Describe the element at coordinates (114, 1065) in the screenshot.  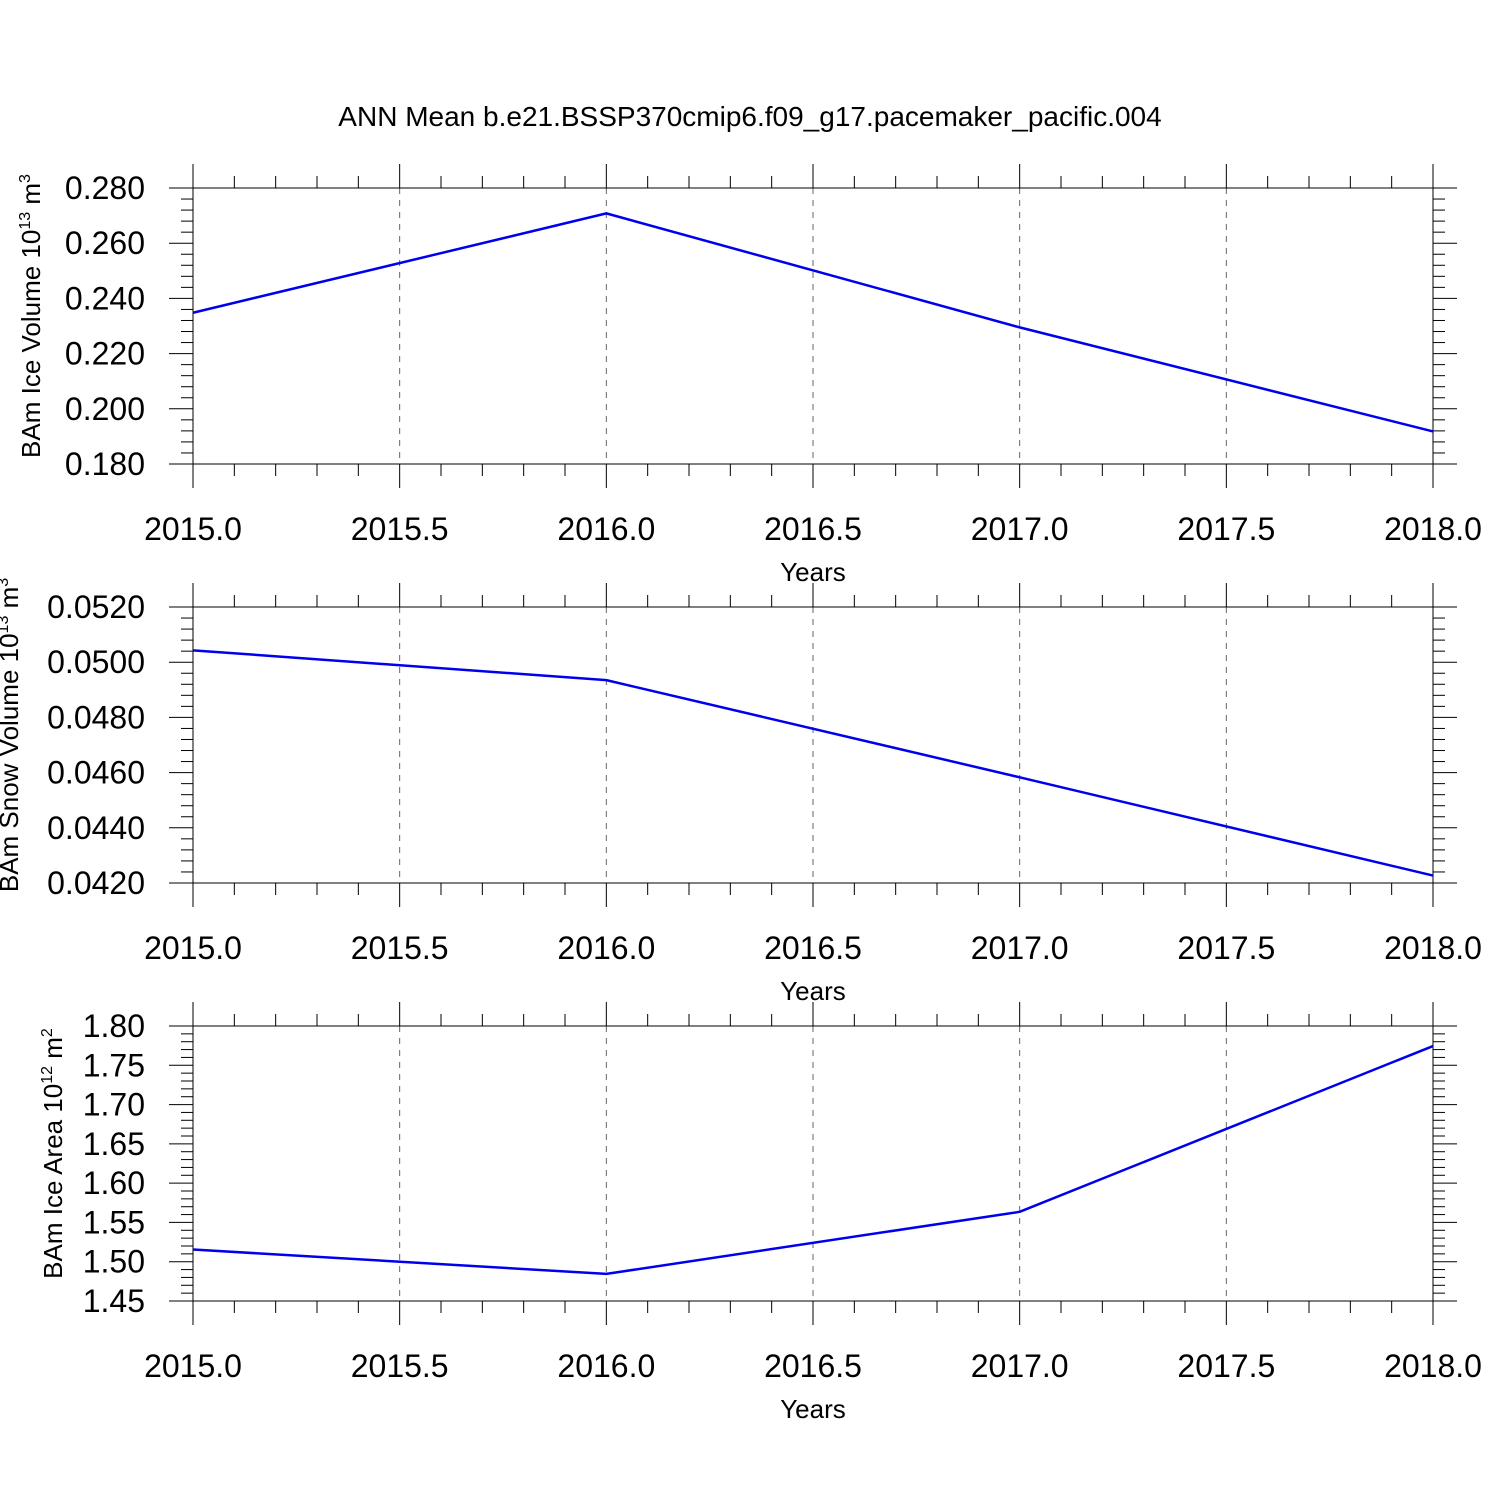
I see `y-tick-label: 1.75` at that location.